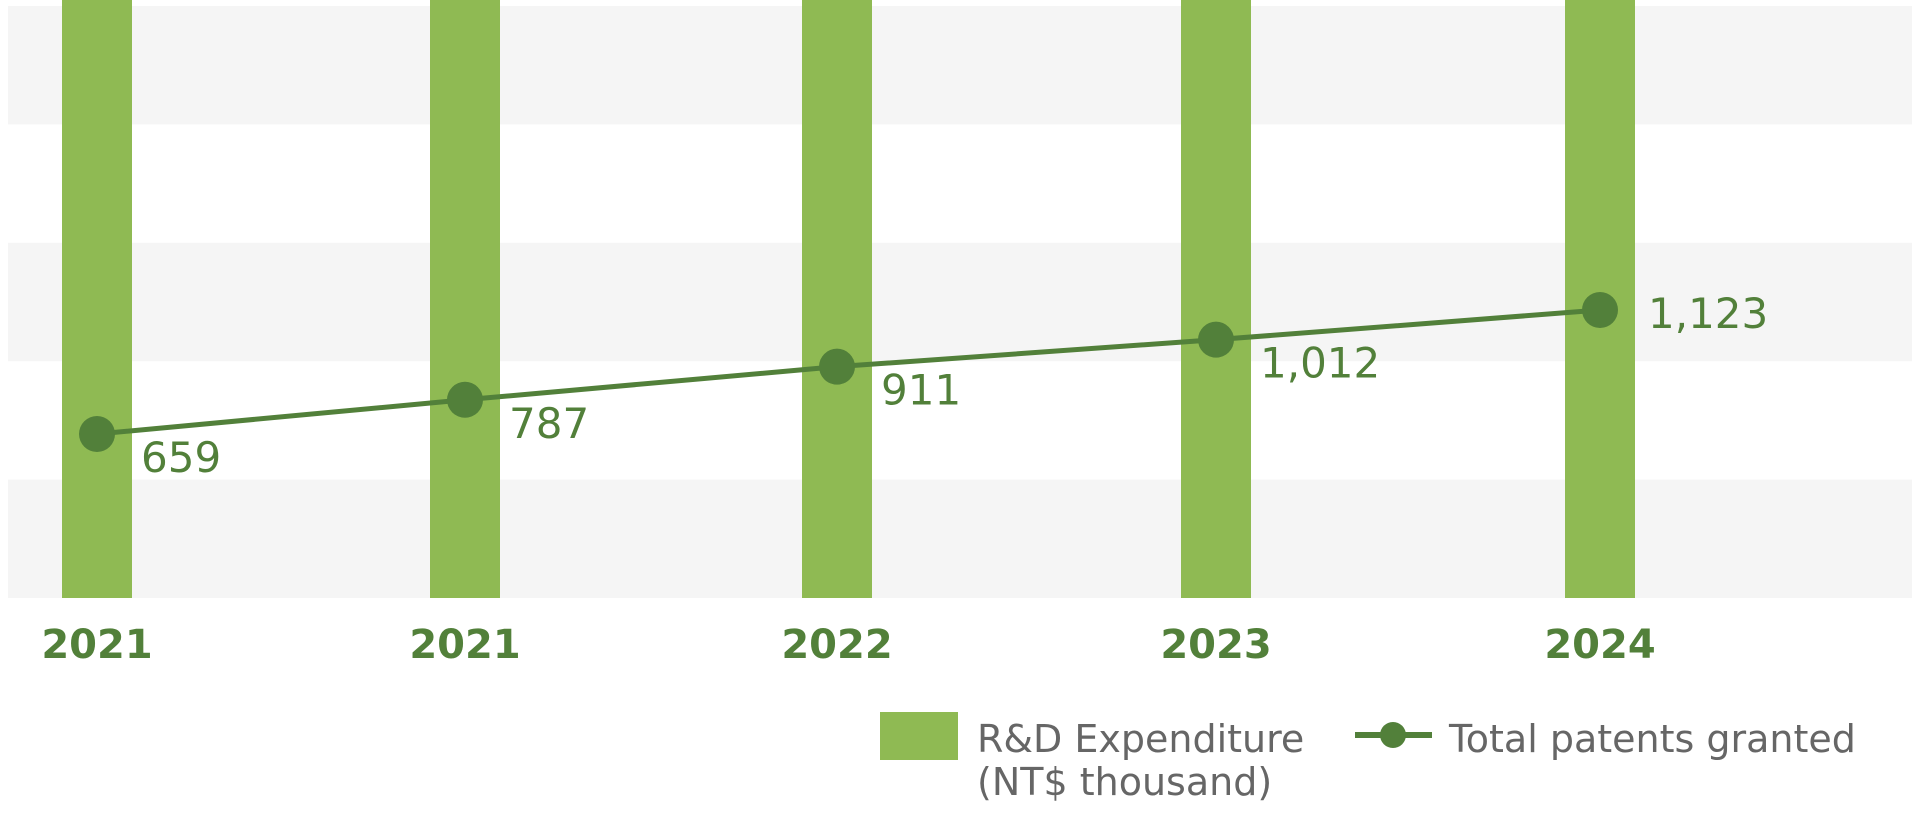 This screenshot has width=1920, height=818. What do you see at coordinates (1708, 313) in the screenshot?
I see `line-value-label: 1,123` at bounding box center [1708, 313].